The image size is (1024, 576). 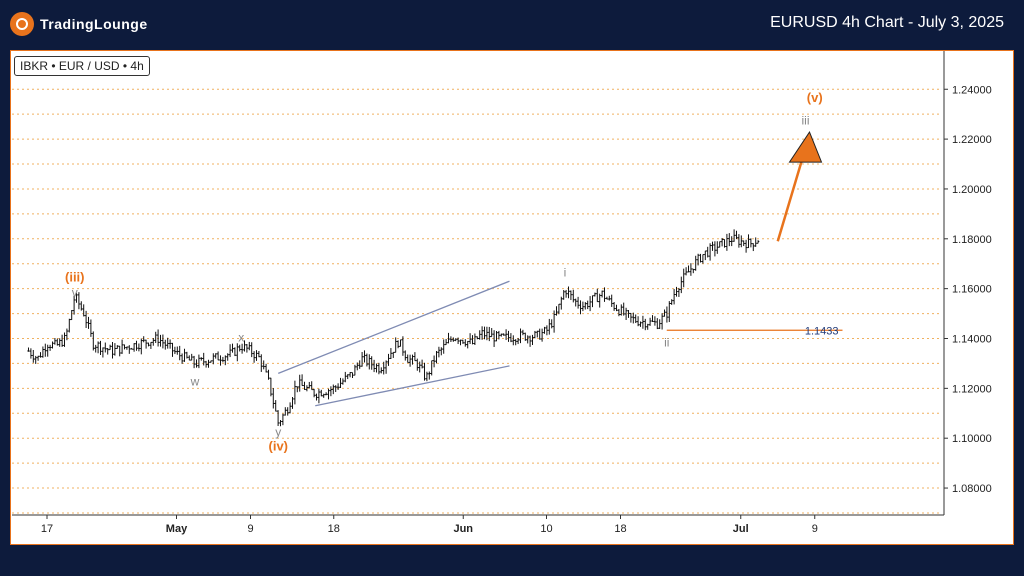 What do you see at coordinates (463, 529) in the screenshot?
I see `x-tick-label: Jun` at bounding box center [463, 529].